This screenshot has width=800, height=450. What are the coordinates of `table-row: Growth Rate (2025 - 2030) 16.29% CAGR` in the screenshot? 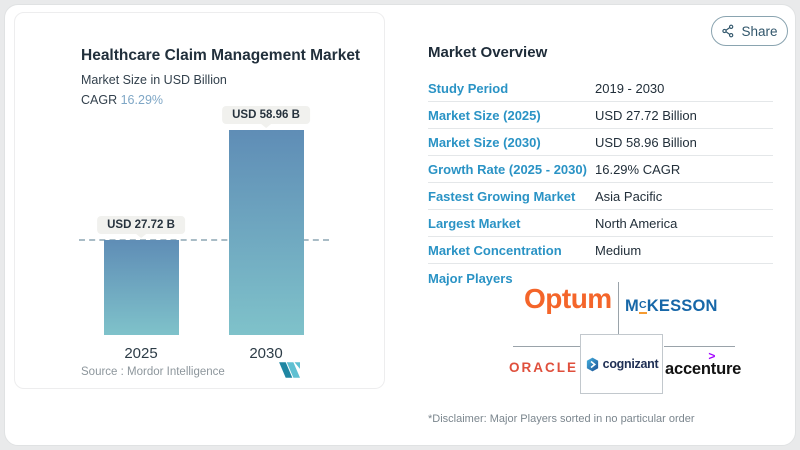 It's located at (600, 169).